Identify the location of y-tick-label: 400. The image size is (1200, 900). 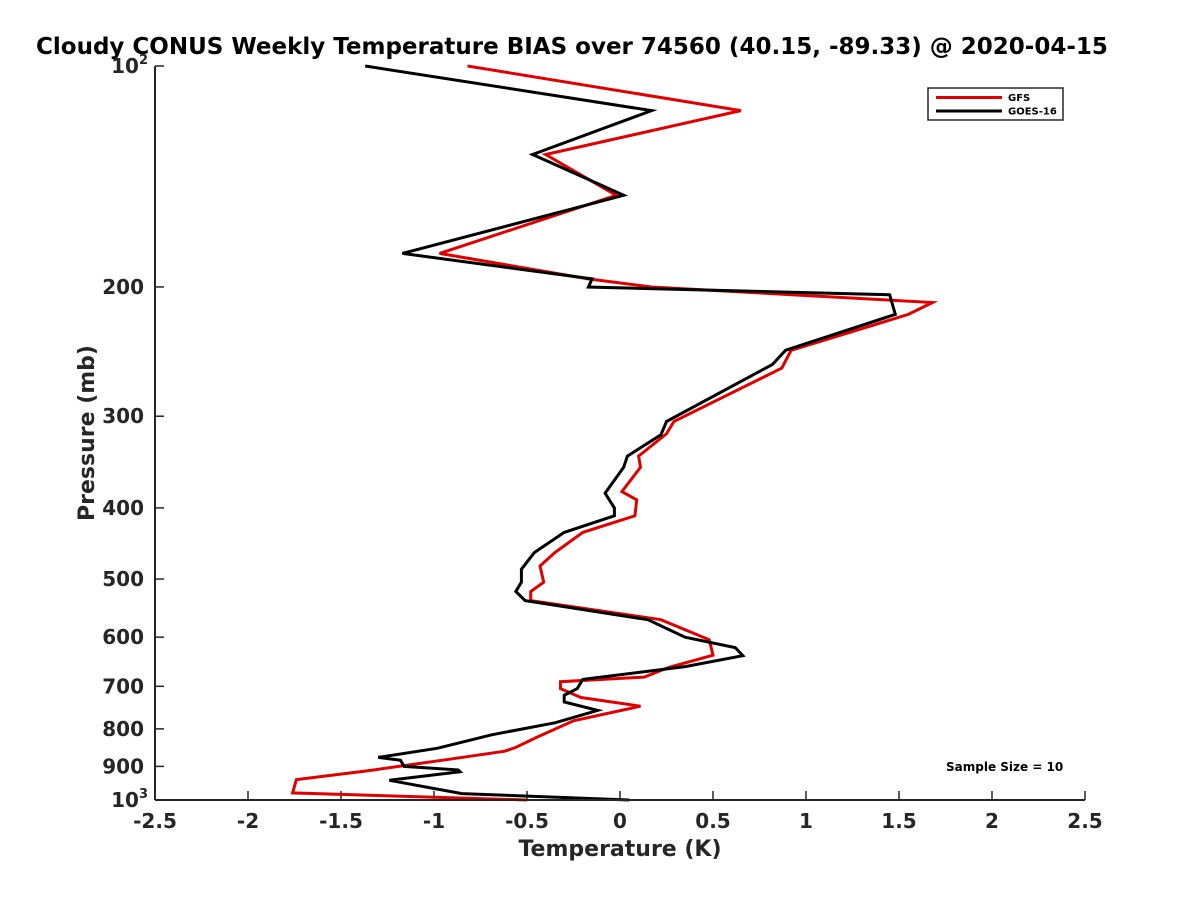
(123, 508).